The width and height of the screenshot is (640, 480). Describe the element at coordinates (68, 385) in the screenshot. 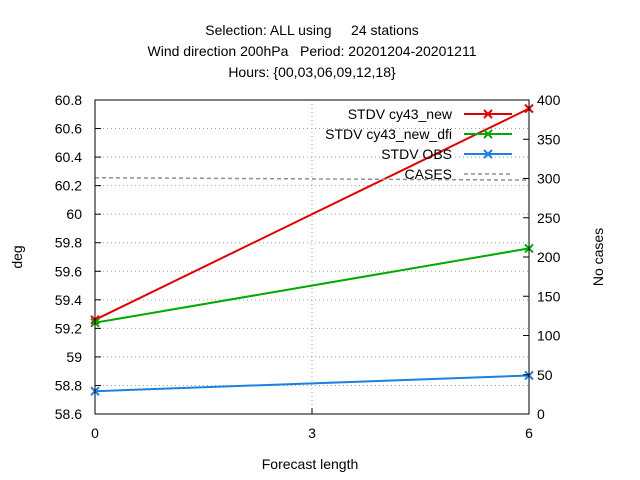

I see `y-tick-label: 58.8` at that location.